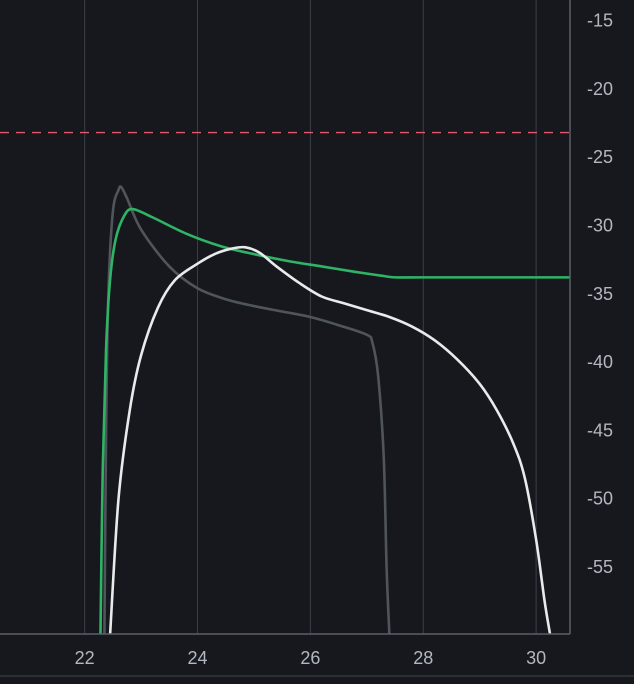 The height and width of the screenshot is (684, 634). Describe the element at coordinates (85, 658) in the screenshot. I see `x-tick-label-22: 22` at that location.